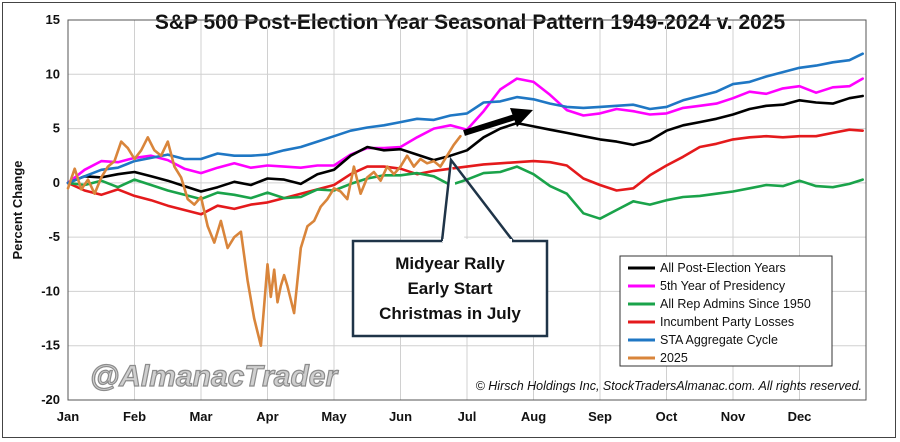 The width and height of the screenshot is (900, 442). Describe the element at coordinates (727, 322) in the screenshot. I see `legend-label: Incumbent Party Losses` at that location.